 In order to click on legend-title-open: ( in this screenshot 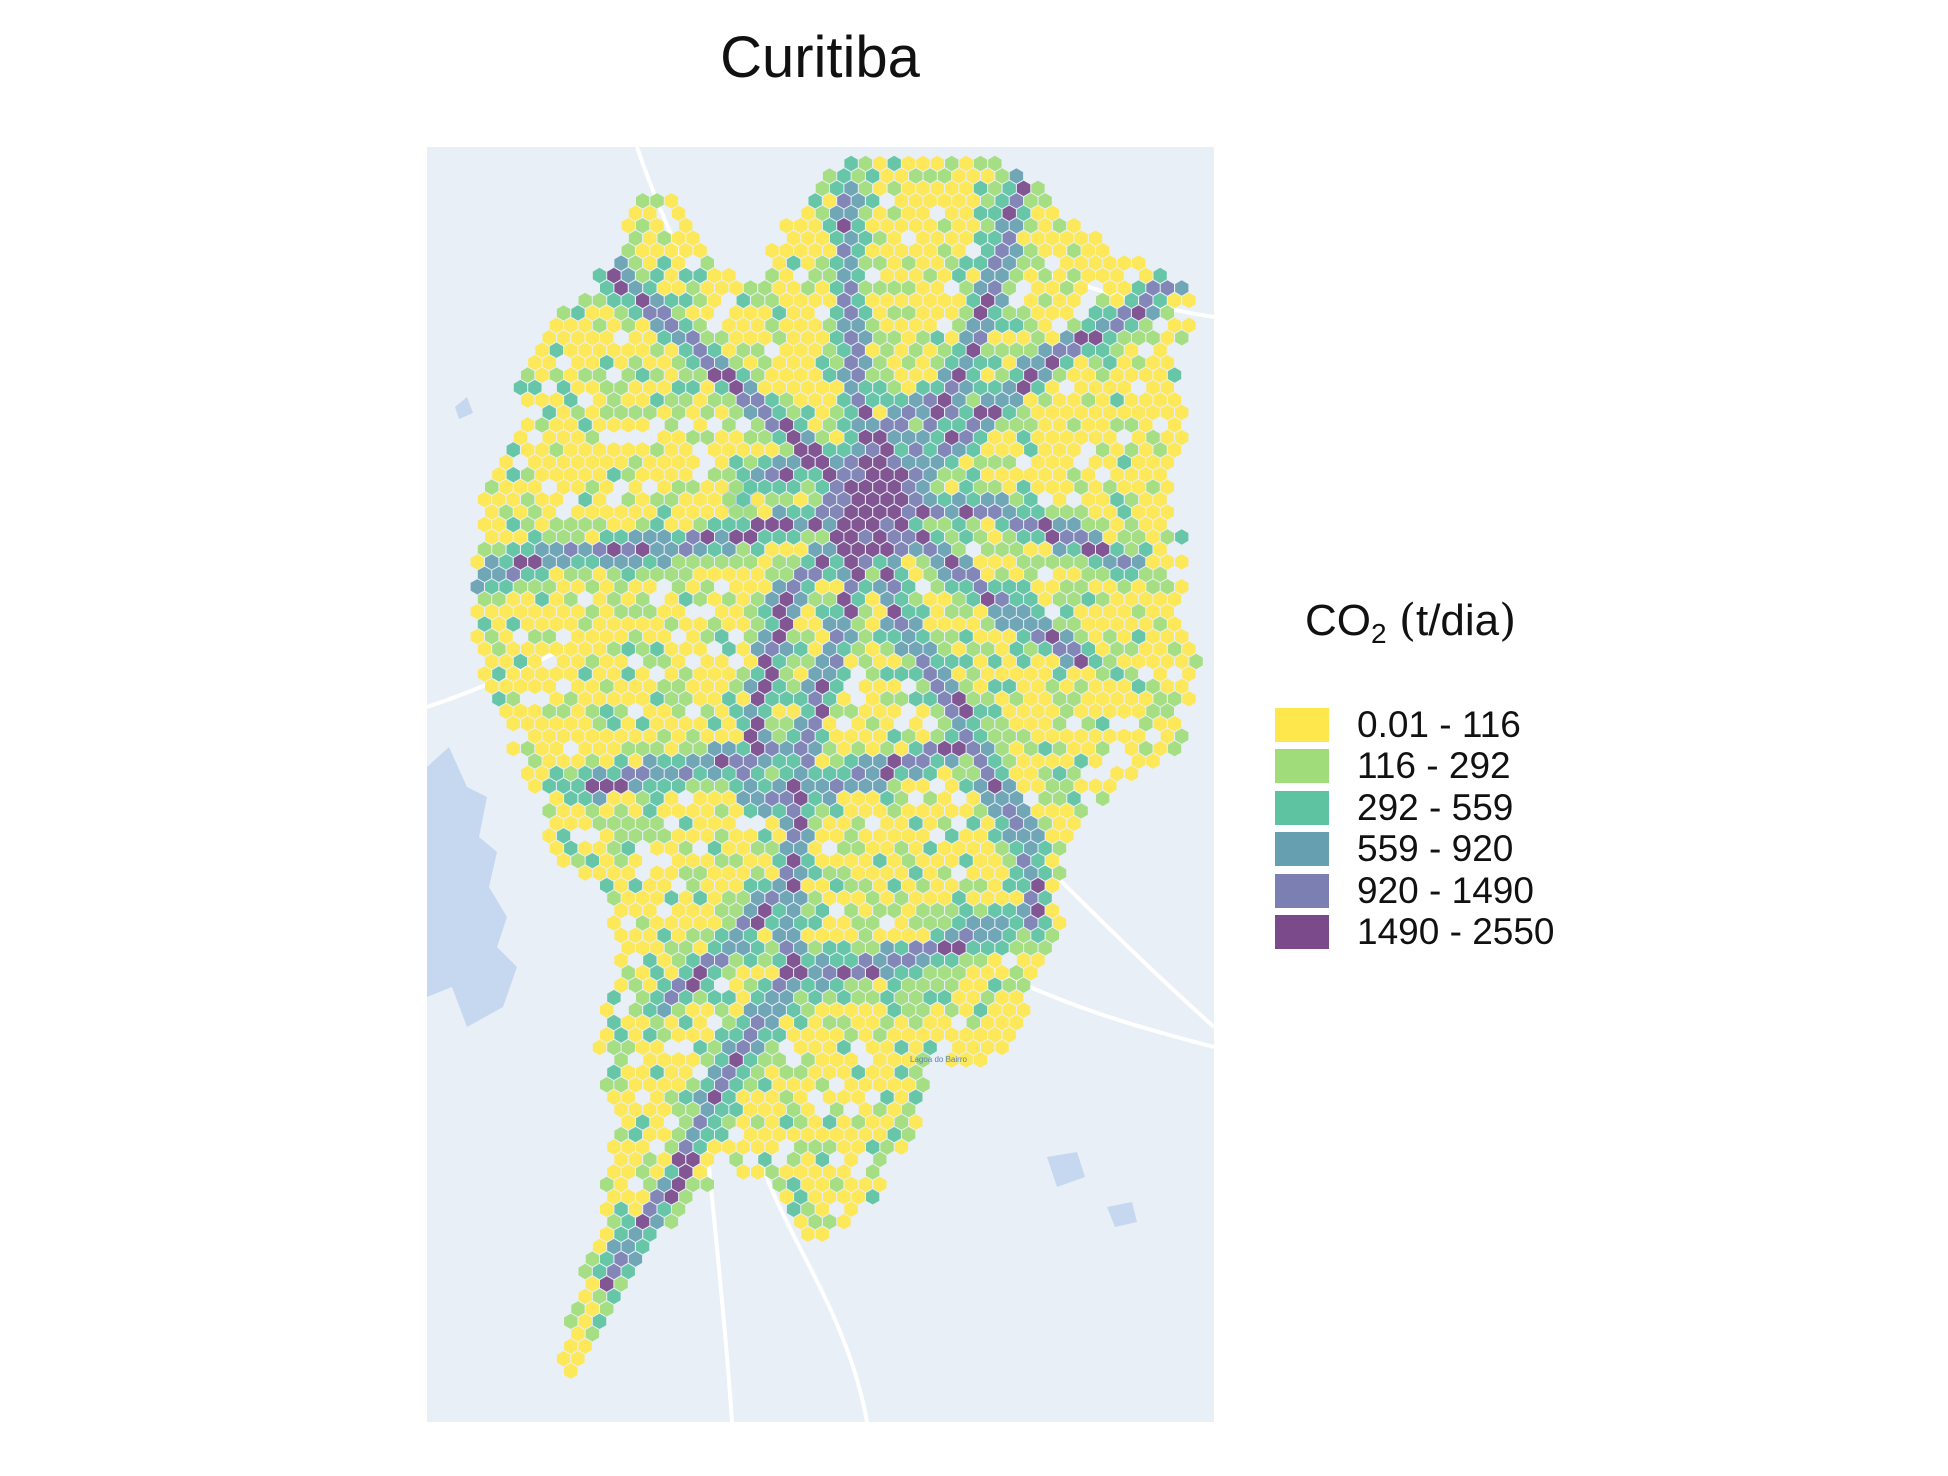, I will do `click(1407, 620)`.